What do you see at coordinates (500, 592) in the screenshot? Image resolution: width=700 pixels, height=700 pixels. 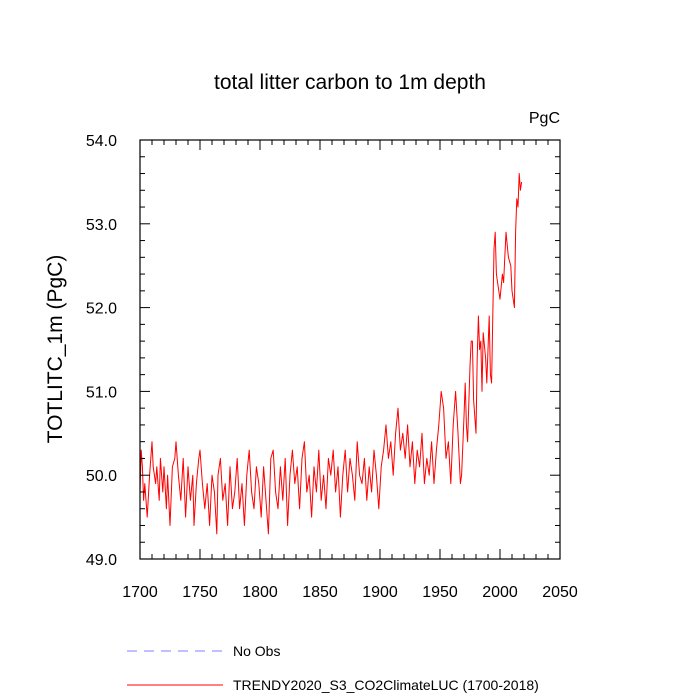 I see `x-tick-label: 2000` at bounding box center [500, 592].